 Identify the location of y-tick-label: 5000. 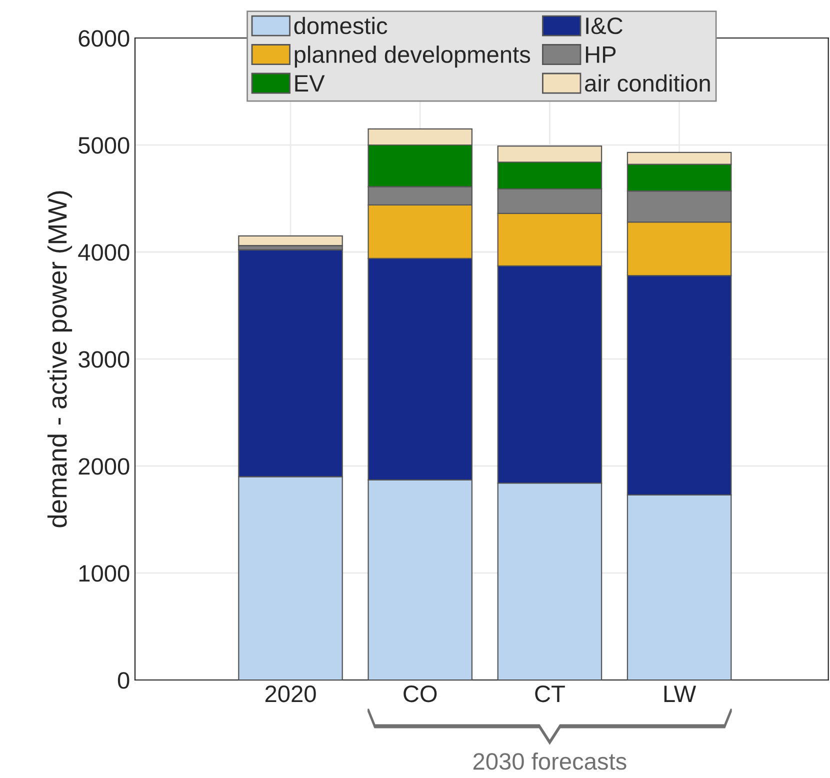
(104, 145).